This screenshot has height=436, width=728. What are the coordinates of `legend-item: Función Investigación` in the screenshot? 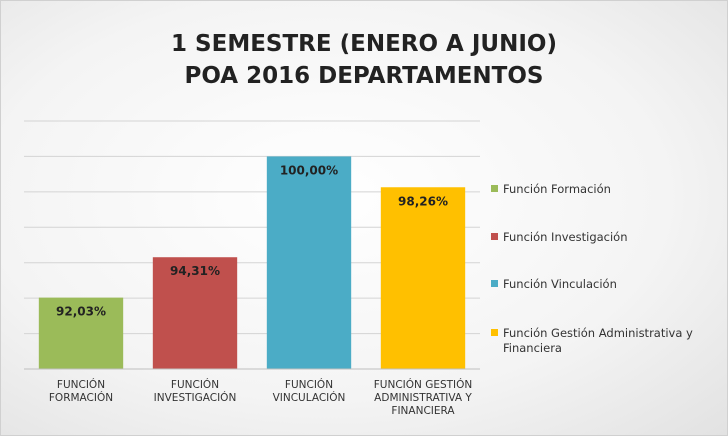 It's located at (609, 237).